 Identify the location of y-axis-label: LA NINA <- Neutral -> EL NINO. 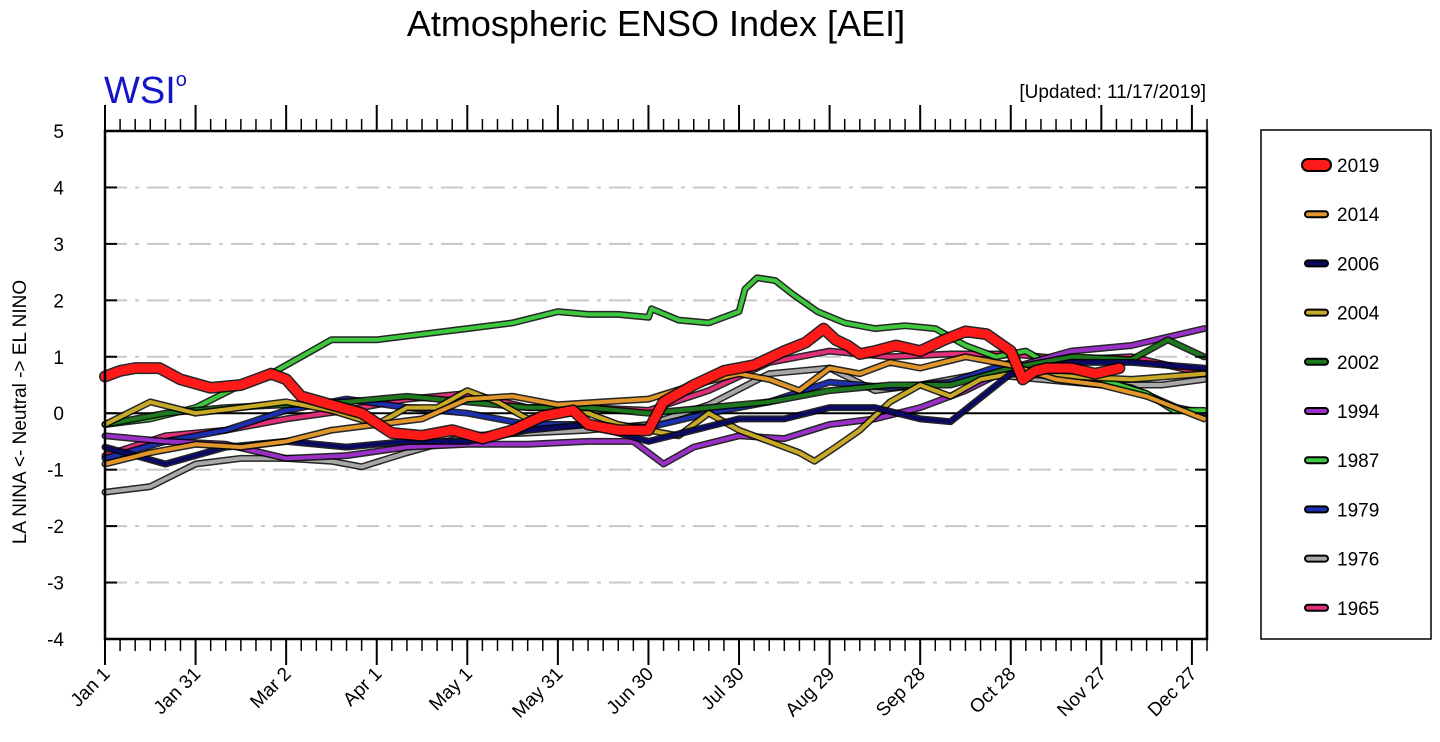
(20, 412).